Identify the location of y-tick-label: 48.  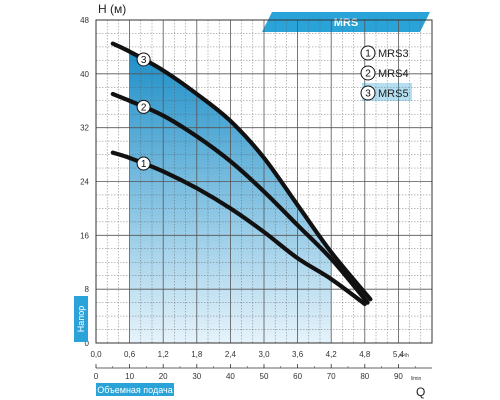
(84, 20).